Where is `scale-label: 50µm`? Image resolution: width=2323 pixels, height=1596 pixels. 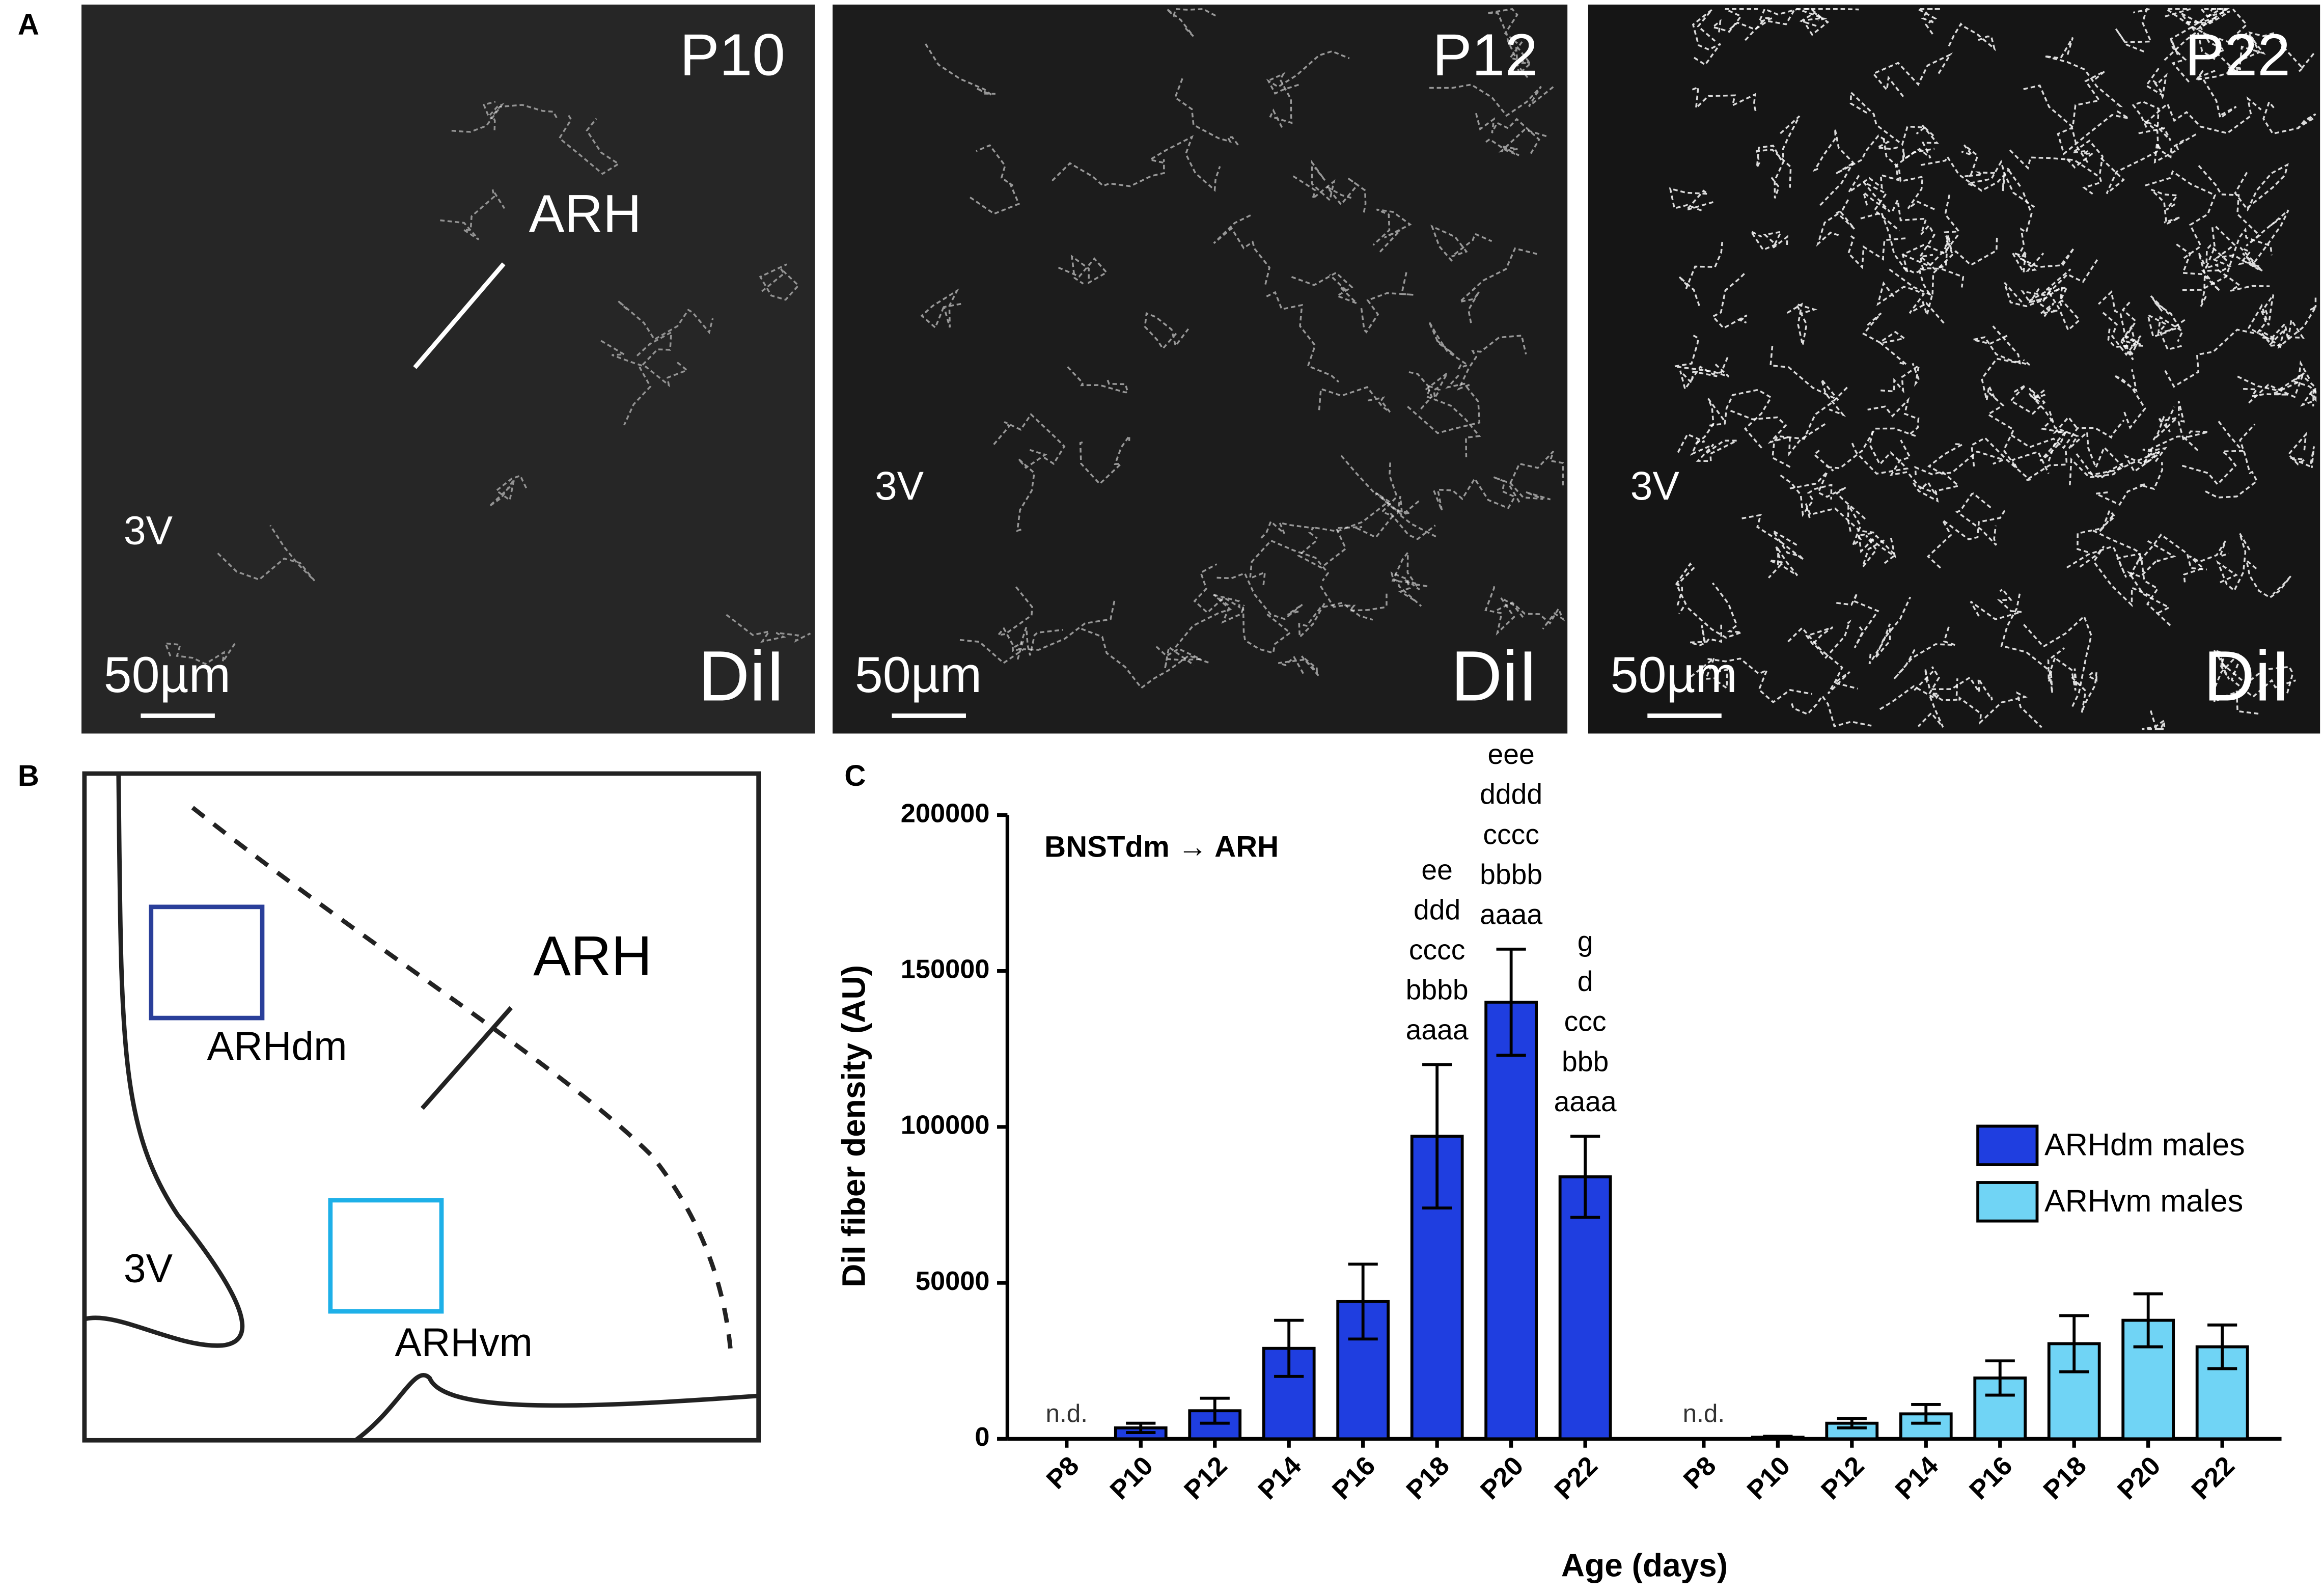
scale-label: 50µm is located at coordinates (1674, 674).